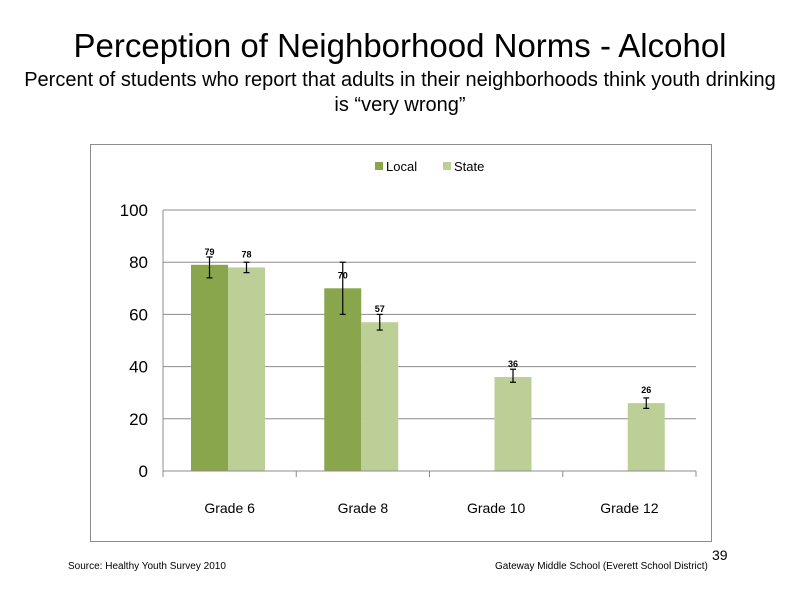 This screenshot has height=600, width=800. I want to click on x-category-label: Grade 6, so click(229, 508).